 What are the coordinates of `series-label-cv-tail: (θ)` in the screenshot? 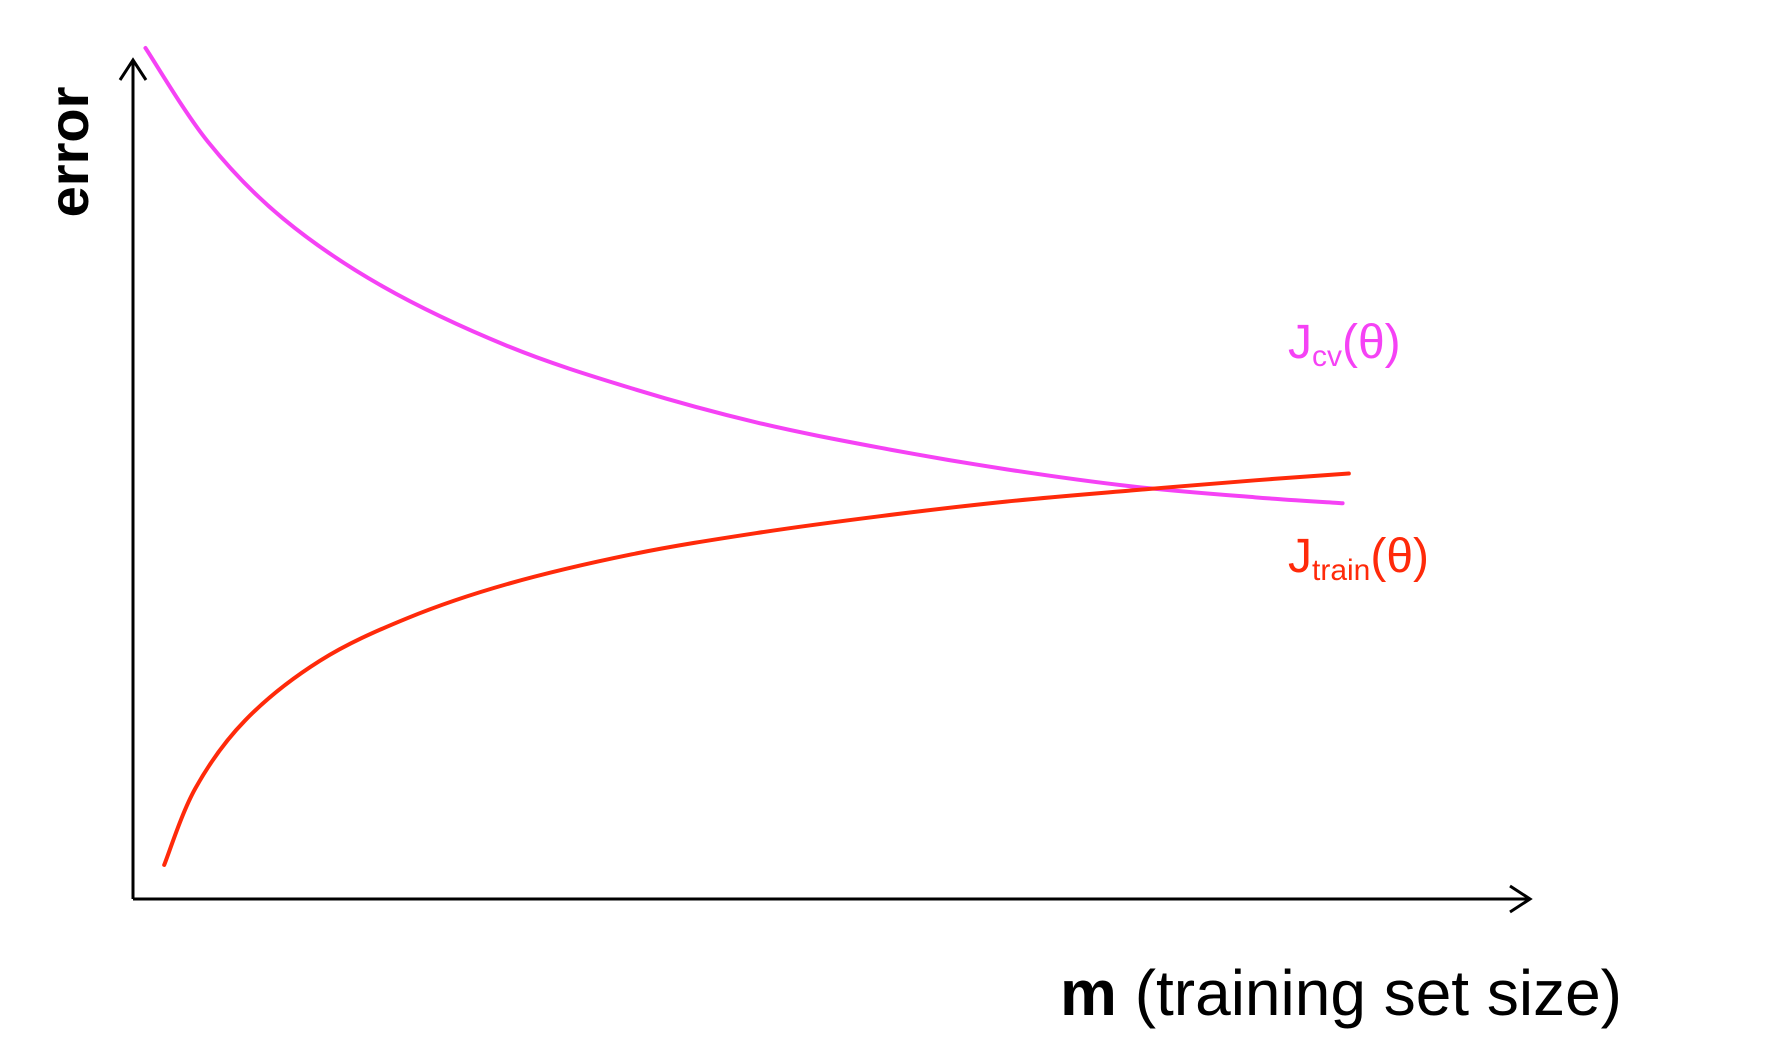 It's located at (1371, 342).